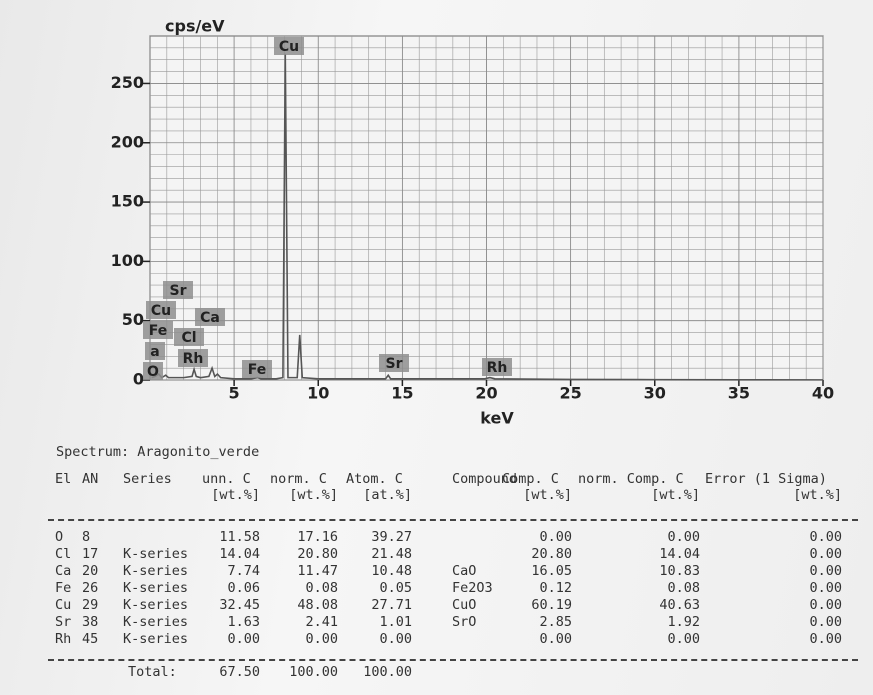  Describe the element at coordinates (152, 672) in the screenshot. I see `total-label: Total:` at that location.